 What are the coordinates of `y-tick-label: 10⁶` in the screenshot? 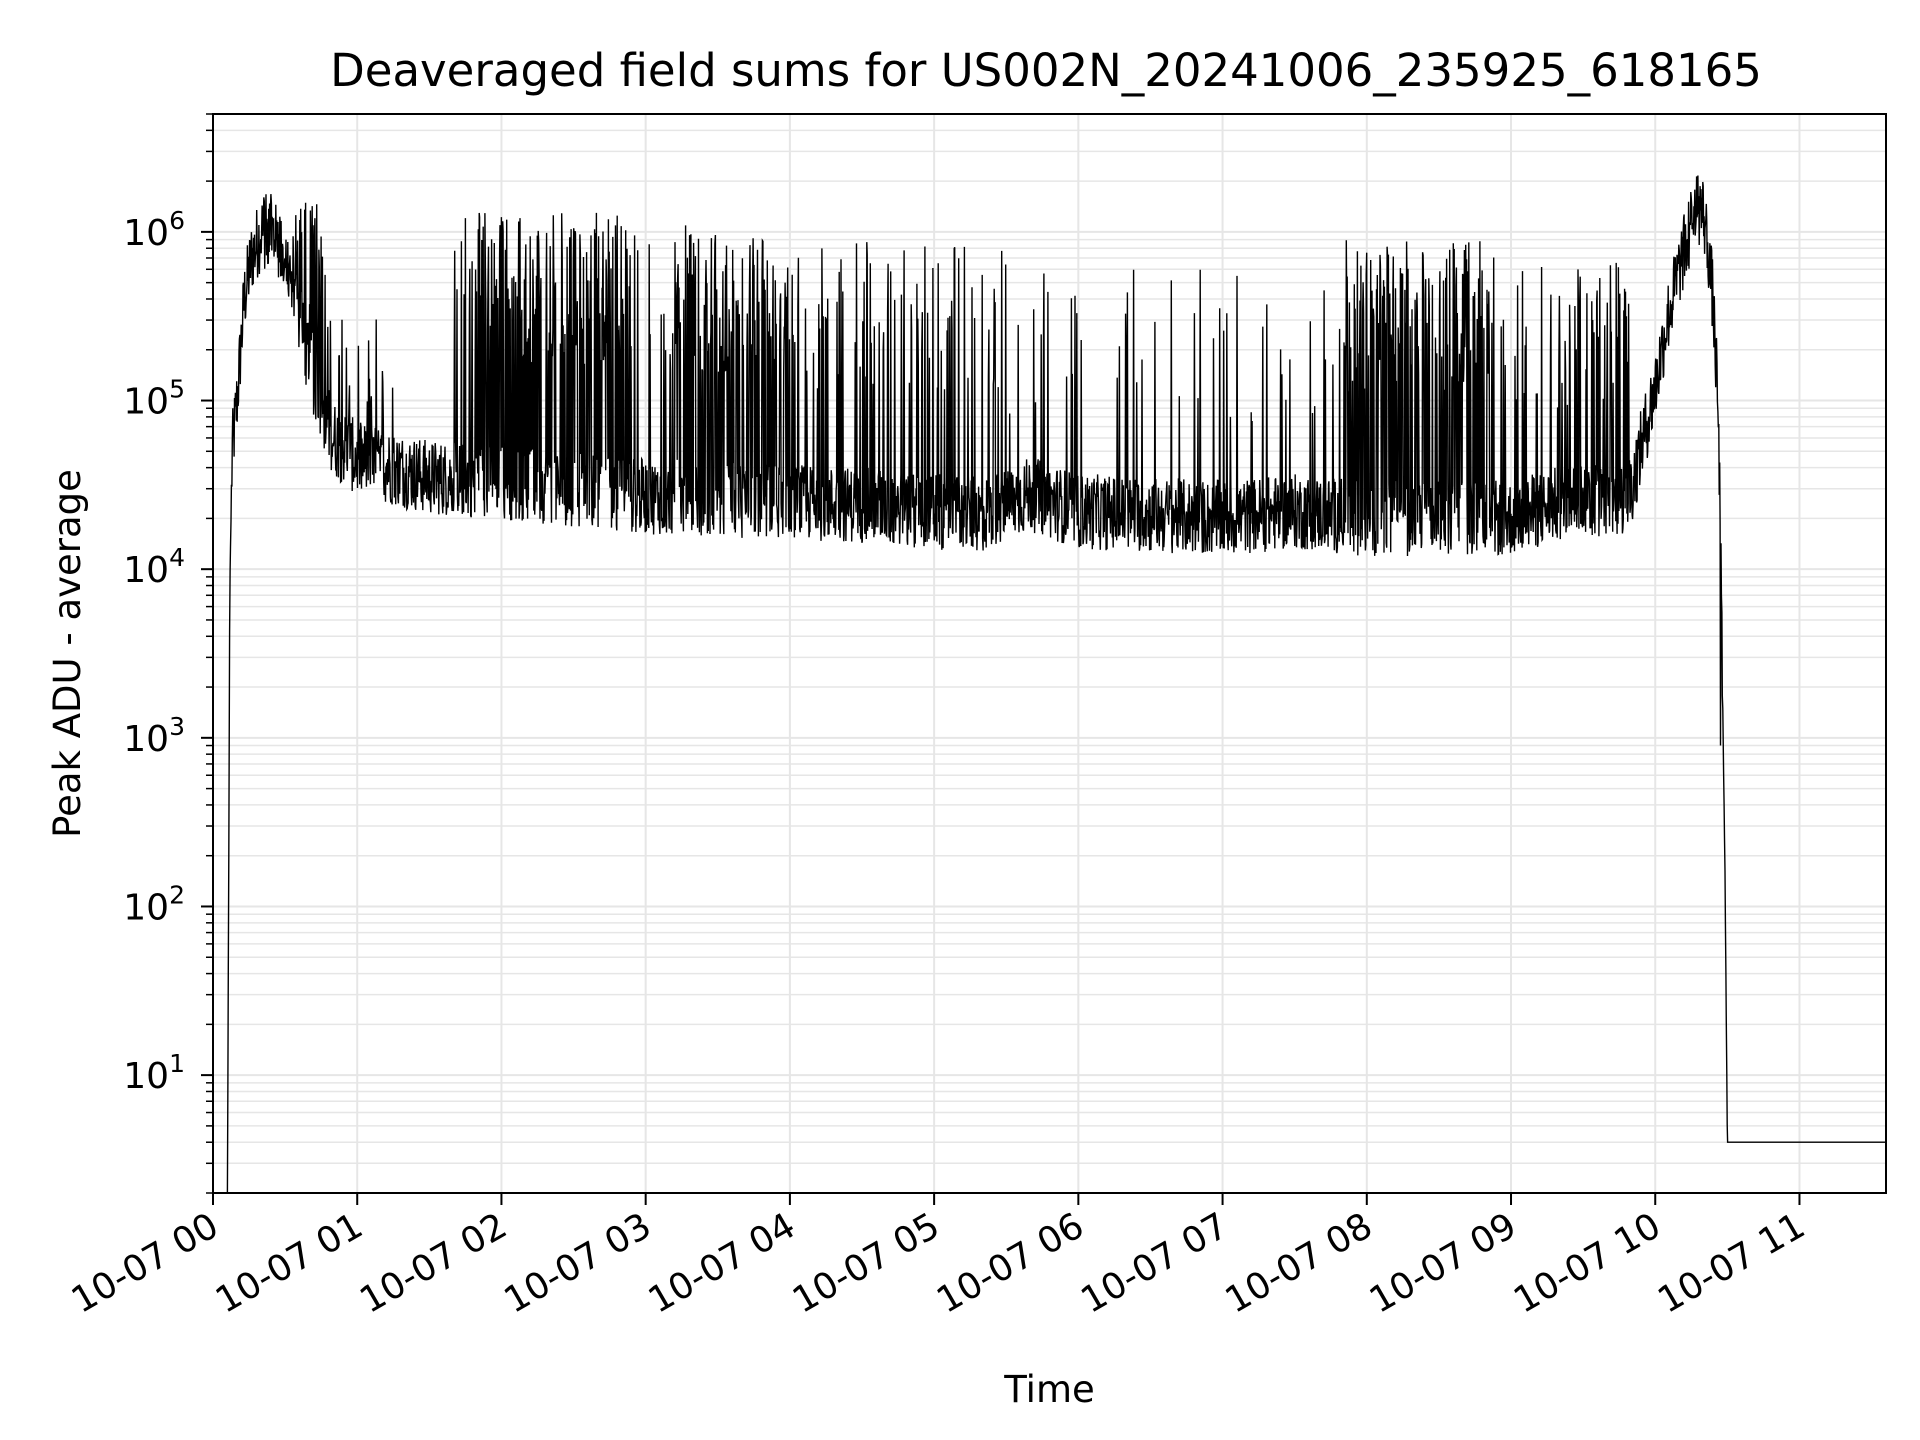 It's located at (154, 230).